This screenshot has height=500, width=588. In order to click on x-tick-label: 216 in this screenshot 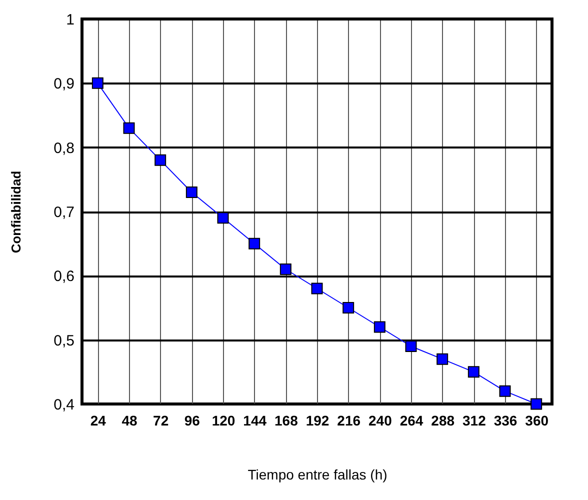, I will do `click(349, 420)`.